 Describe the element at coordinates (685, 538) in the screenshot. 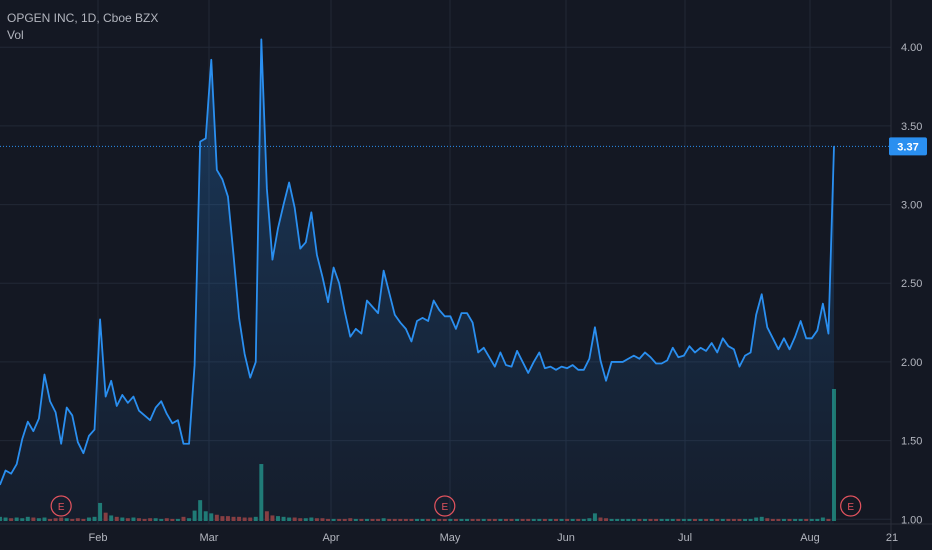

I see `x-tick-label: Jul` at that location.